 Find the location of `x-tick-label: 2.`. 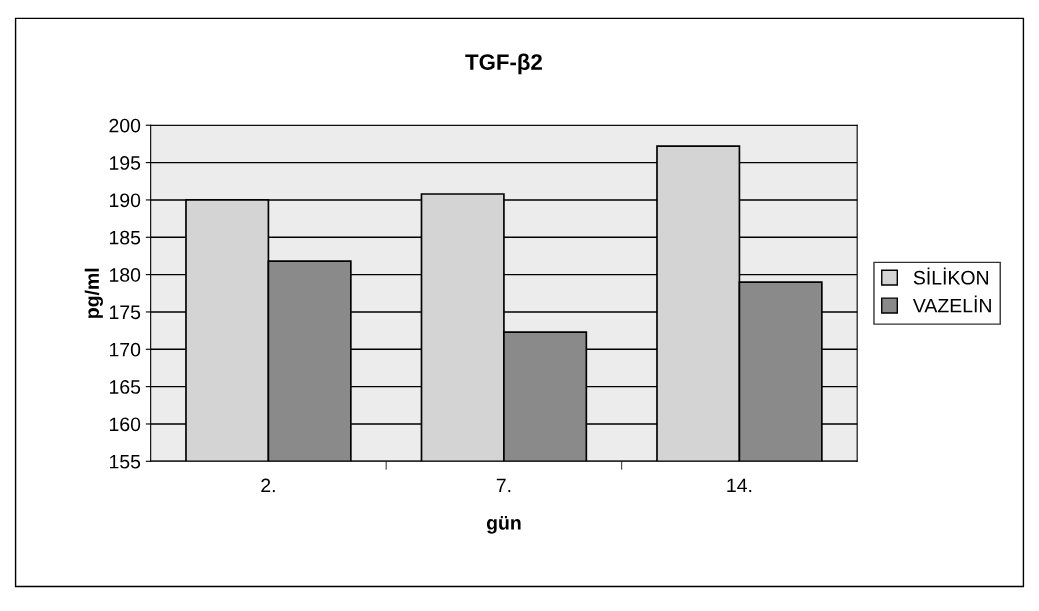

x-tick-label: 2. is located at coordinates (268, 485).